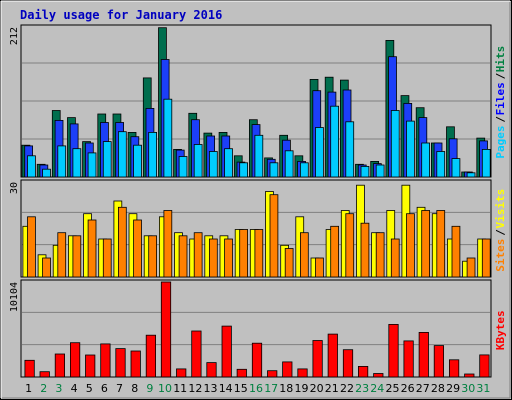 The height and width of the screenshot is (400, 512). I want to click on x-tick-label-9: 9, so click(149, 388).